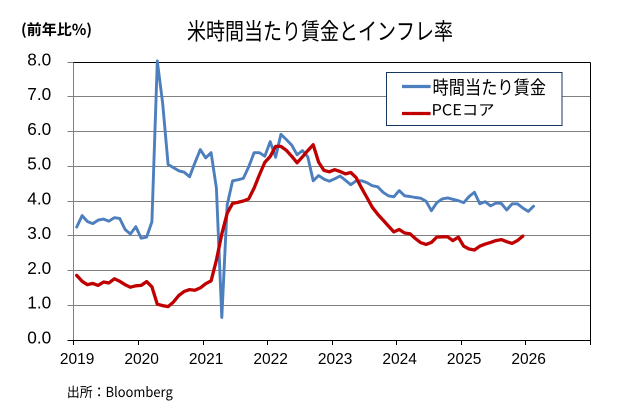 The height and width of the screenshot is (413, 620). I want to click on svg-text: 4.0, so click(39, 198).